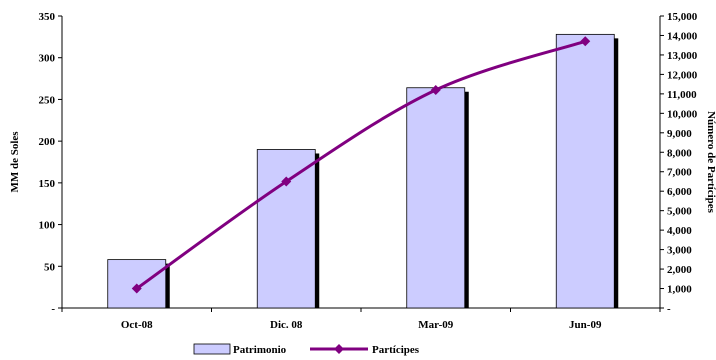 The image size is (716, 360). Describe the element at coordinates (679, 212) in the screenshot. I see `right-tick-label: 5,000` at that location.